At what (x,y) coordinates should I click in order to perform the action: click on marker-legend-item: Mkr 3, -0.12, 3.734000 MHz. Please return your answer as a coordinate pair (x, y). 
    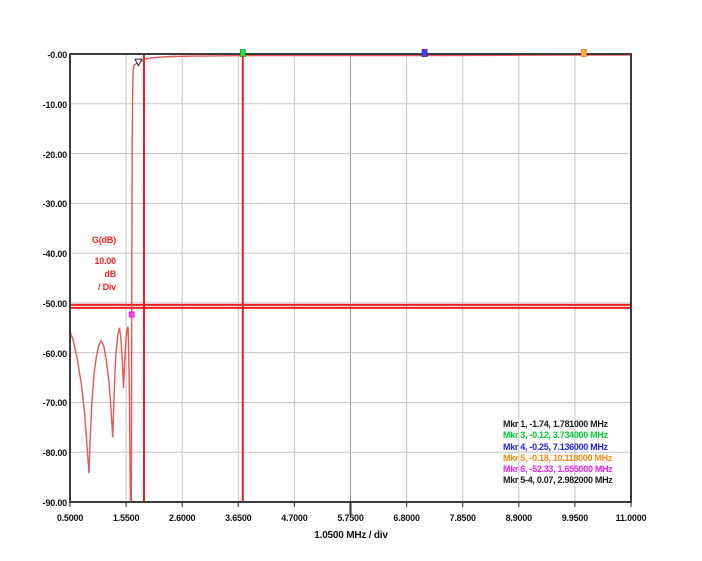
    Looking at the image, I should click on (555, 435).